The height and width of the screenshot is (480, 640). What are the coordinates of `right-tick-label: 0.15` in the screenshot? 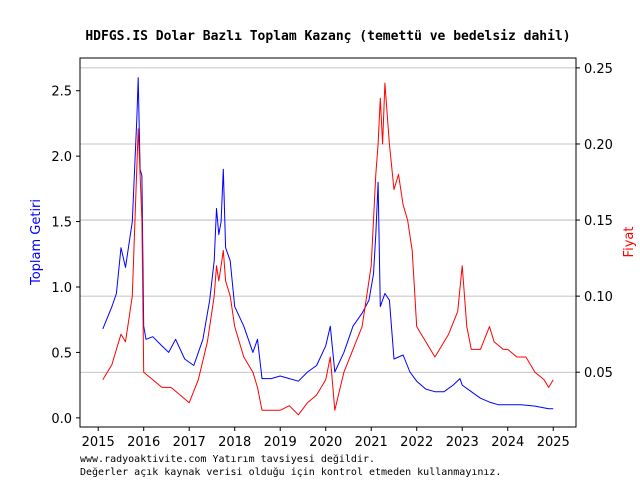 It's located at (598, 221).